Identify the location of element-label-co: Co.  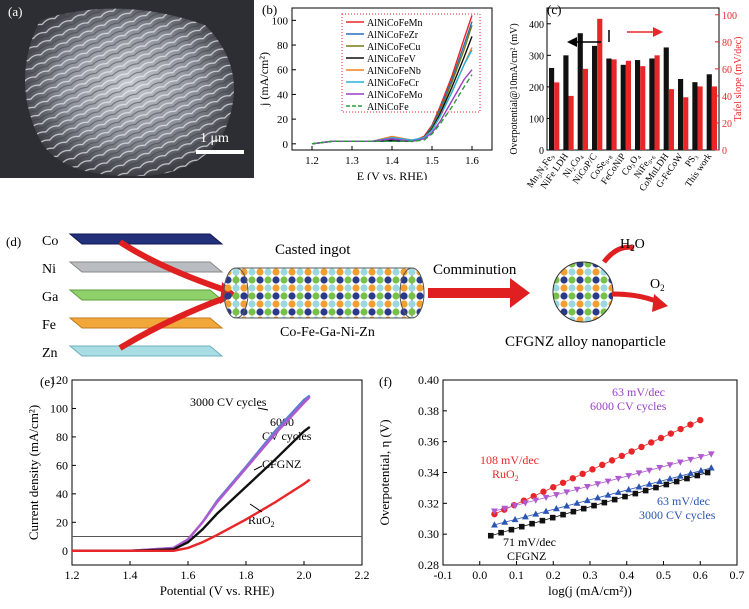
(50, 241).